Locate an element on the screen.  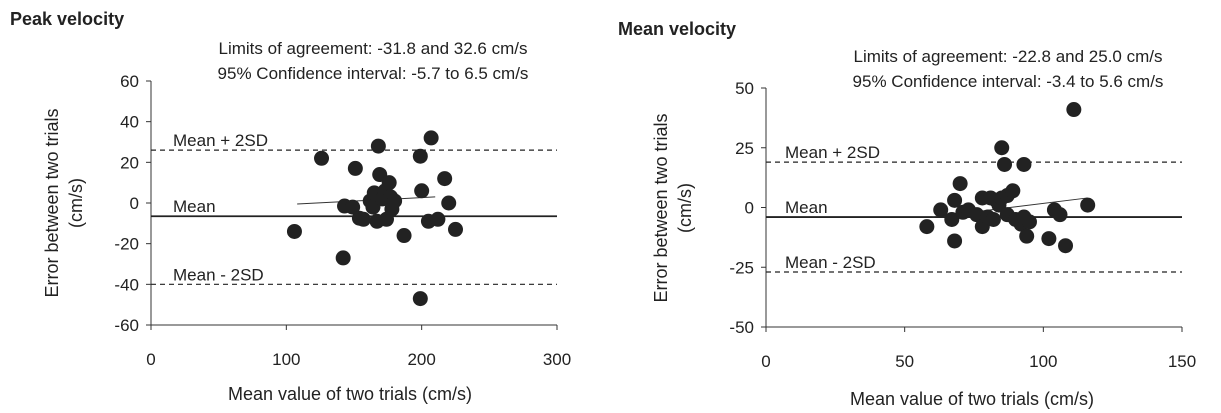
y-tick-label: 50 is located at coordinates (744, 88).